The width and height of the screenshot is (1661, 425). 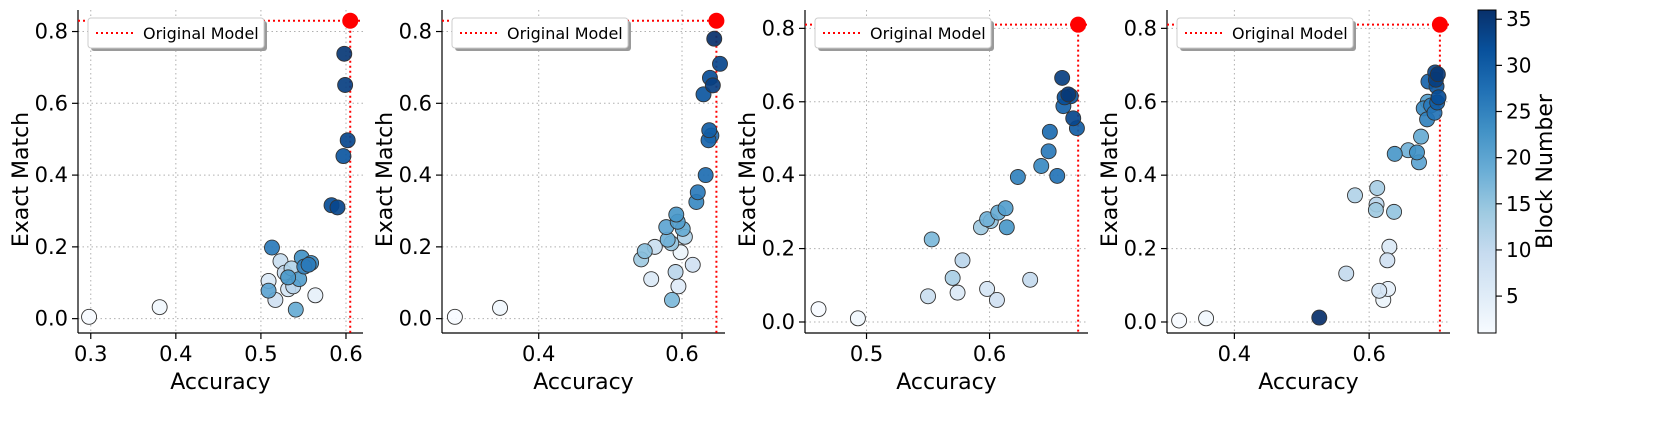 I want to click on colorbar-label: Block Number, so click(x=1545, y=171).